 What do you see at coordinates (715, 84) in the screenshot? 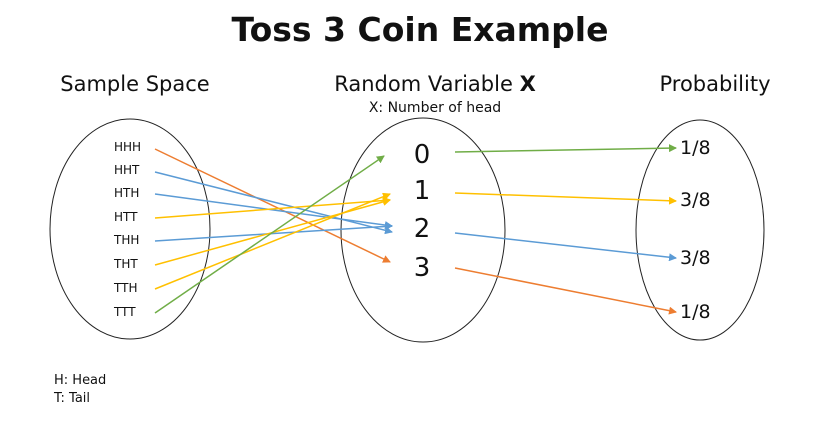
I see `probability-heading: Probability` at bounding box center [715, 84].